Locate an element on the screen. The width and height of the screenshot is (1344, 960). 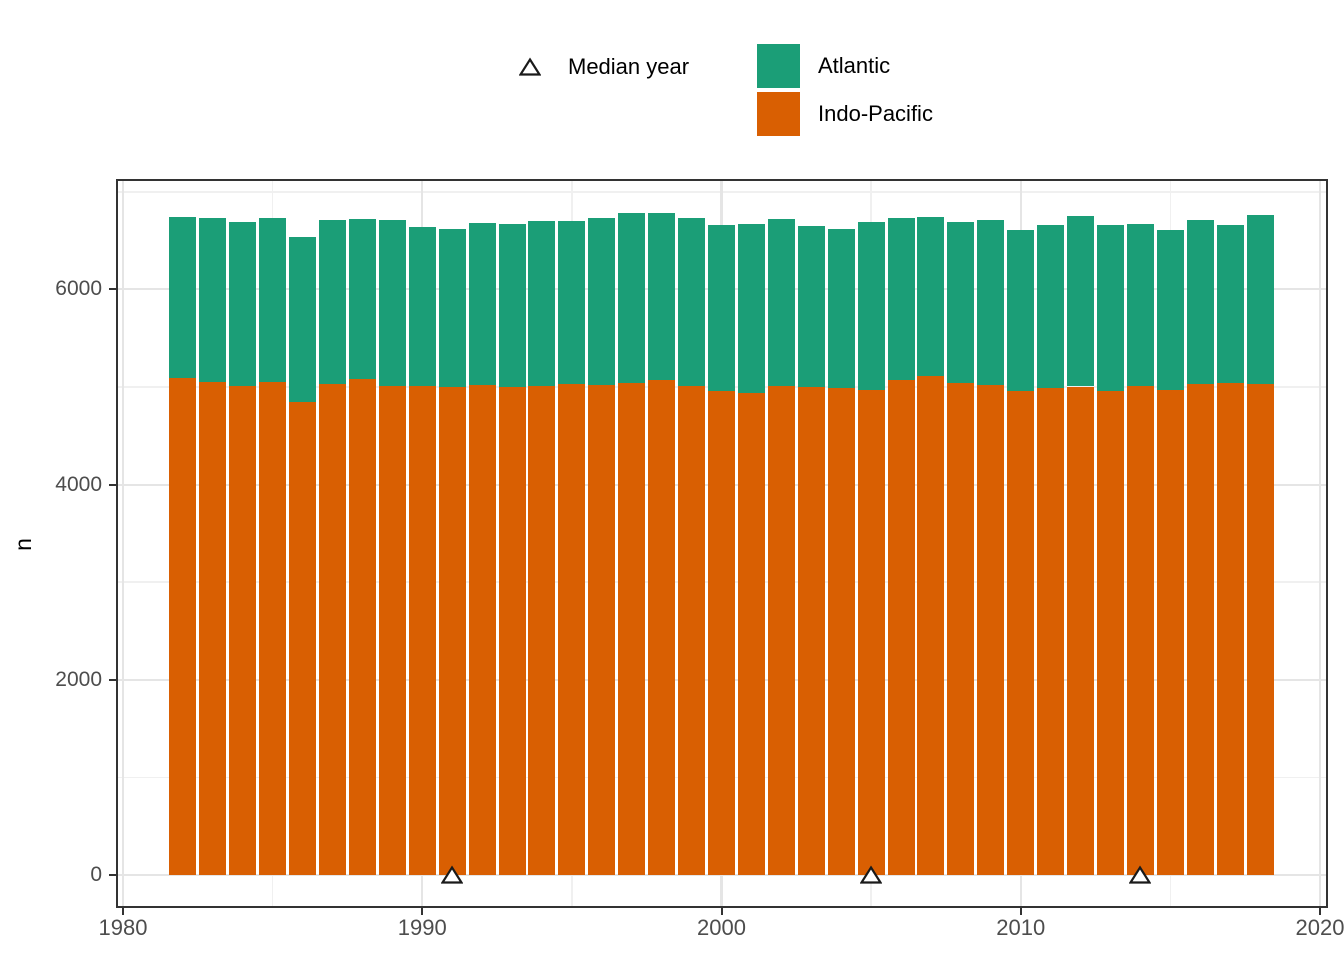
bar-indo-pacific-1986 is located at coordinates (303, 638).